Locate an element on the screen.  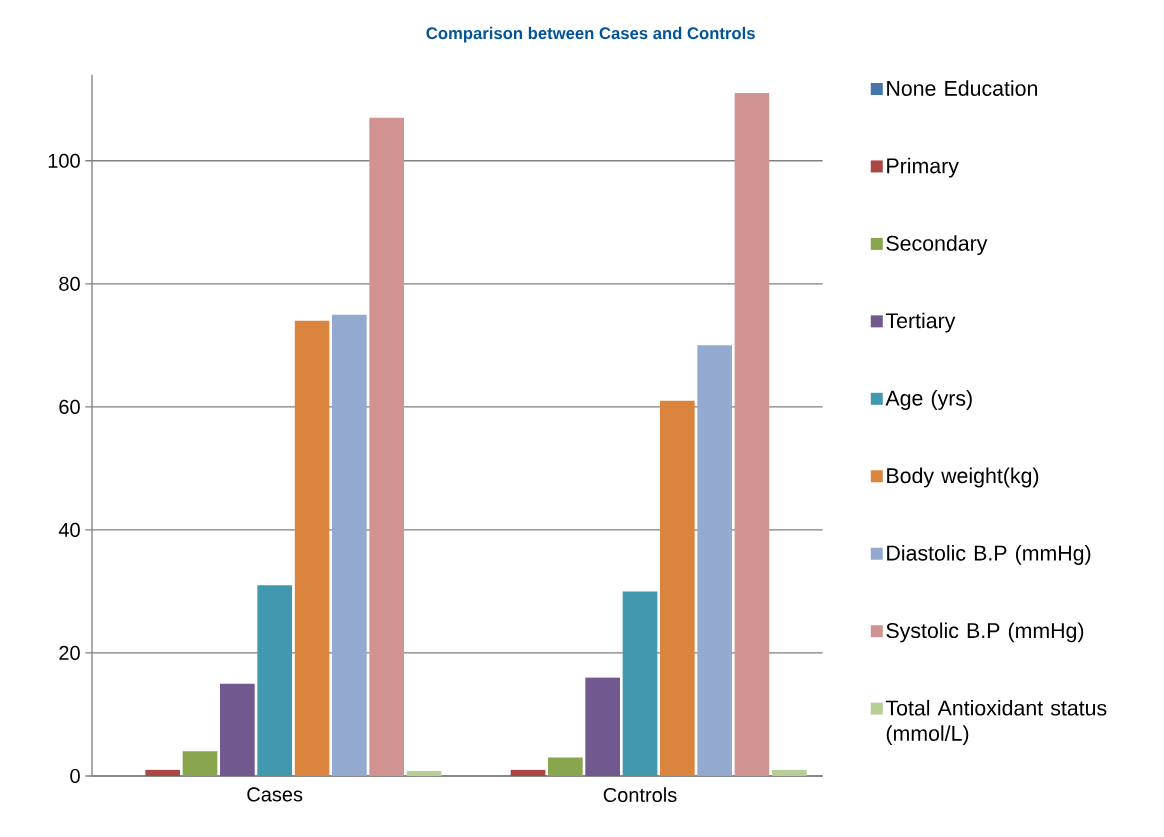
legend-label: Body weight(kg) is located at coordinates (963, 477).